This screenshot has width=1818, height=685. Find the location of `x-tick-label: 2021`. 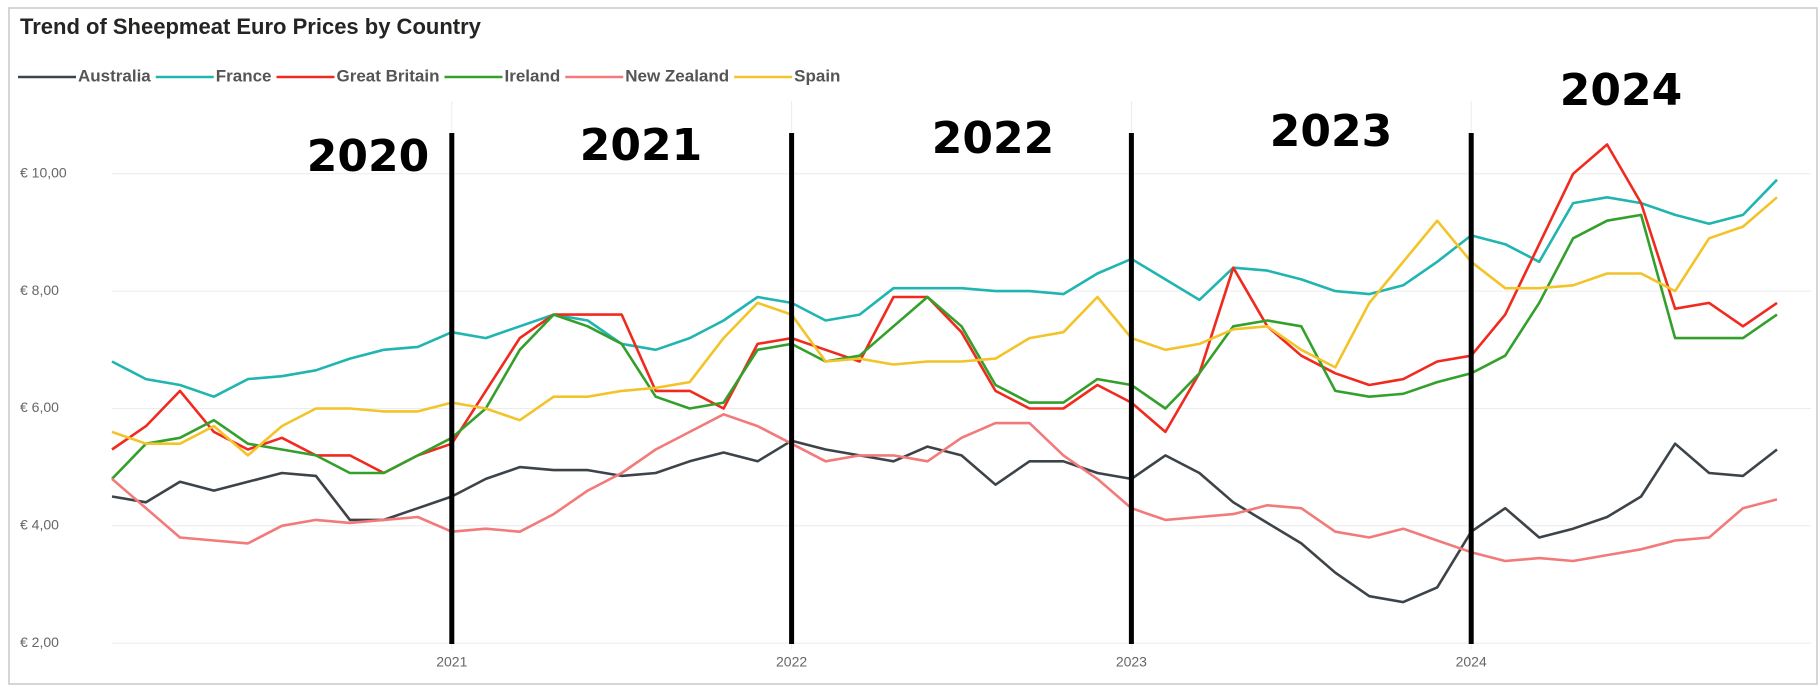

x-tick-label: 2021 is located at coordinates (451, 662).